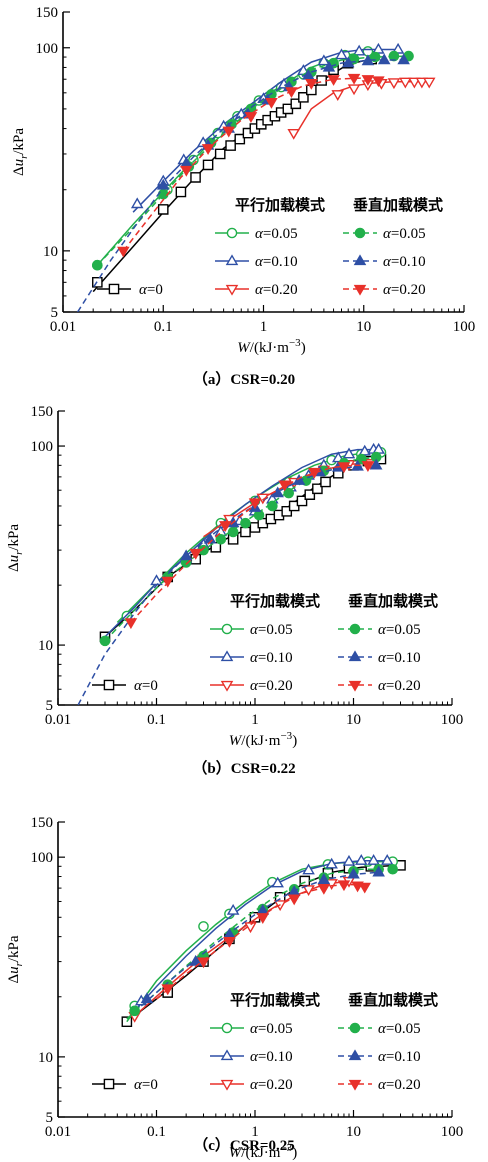  Describe the element at coordinates (243, 768) in the screenshot. I see `panel-caption: （b）CSR=0.22` at that location.